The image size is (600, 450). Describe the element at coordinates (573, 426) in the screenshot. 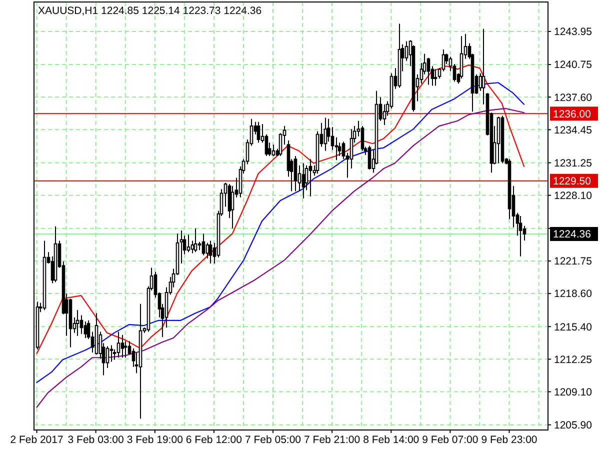

I see `y-tick-label: 1205.90` at that location.